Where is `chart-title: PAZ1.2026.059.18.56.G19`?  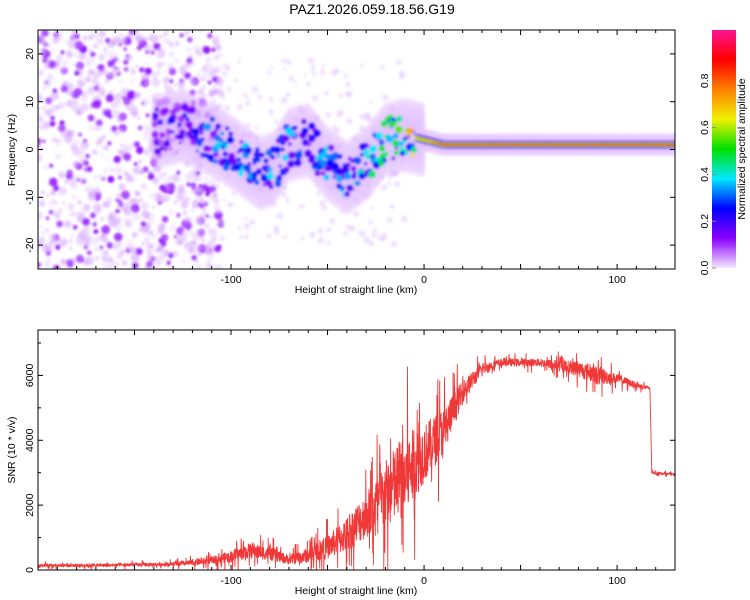
chart-title: PAZ1.2026.059.18.56.G19 is located at coordinates (372, 9).